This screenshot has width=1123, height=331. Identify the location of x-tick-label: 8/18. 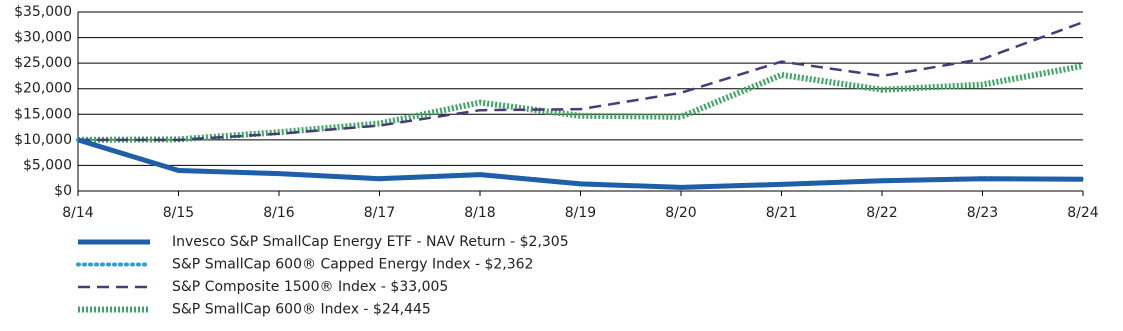
(479, 213).